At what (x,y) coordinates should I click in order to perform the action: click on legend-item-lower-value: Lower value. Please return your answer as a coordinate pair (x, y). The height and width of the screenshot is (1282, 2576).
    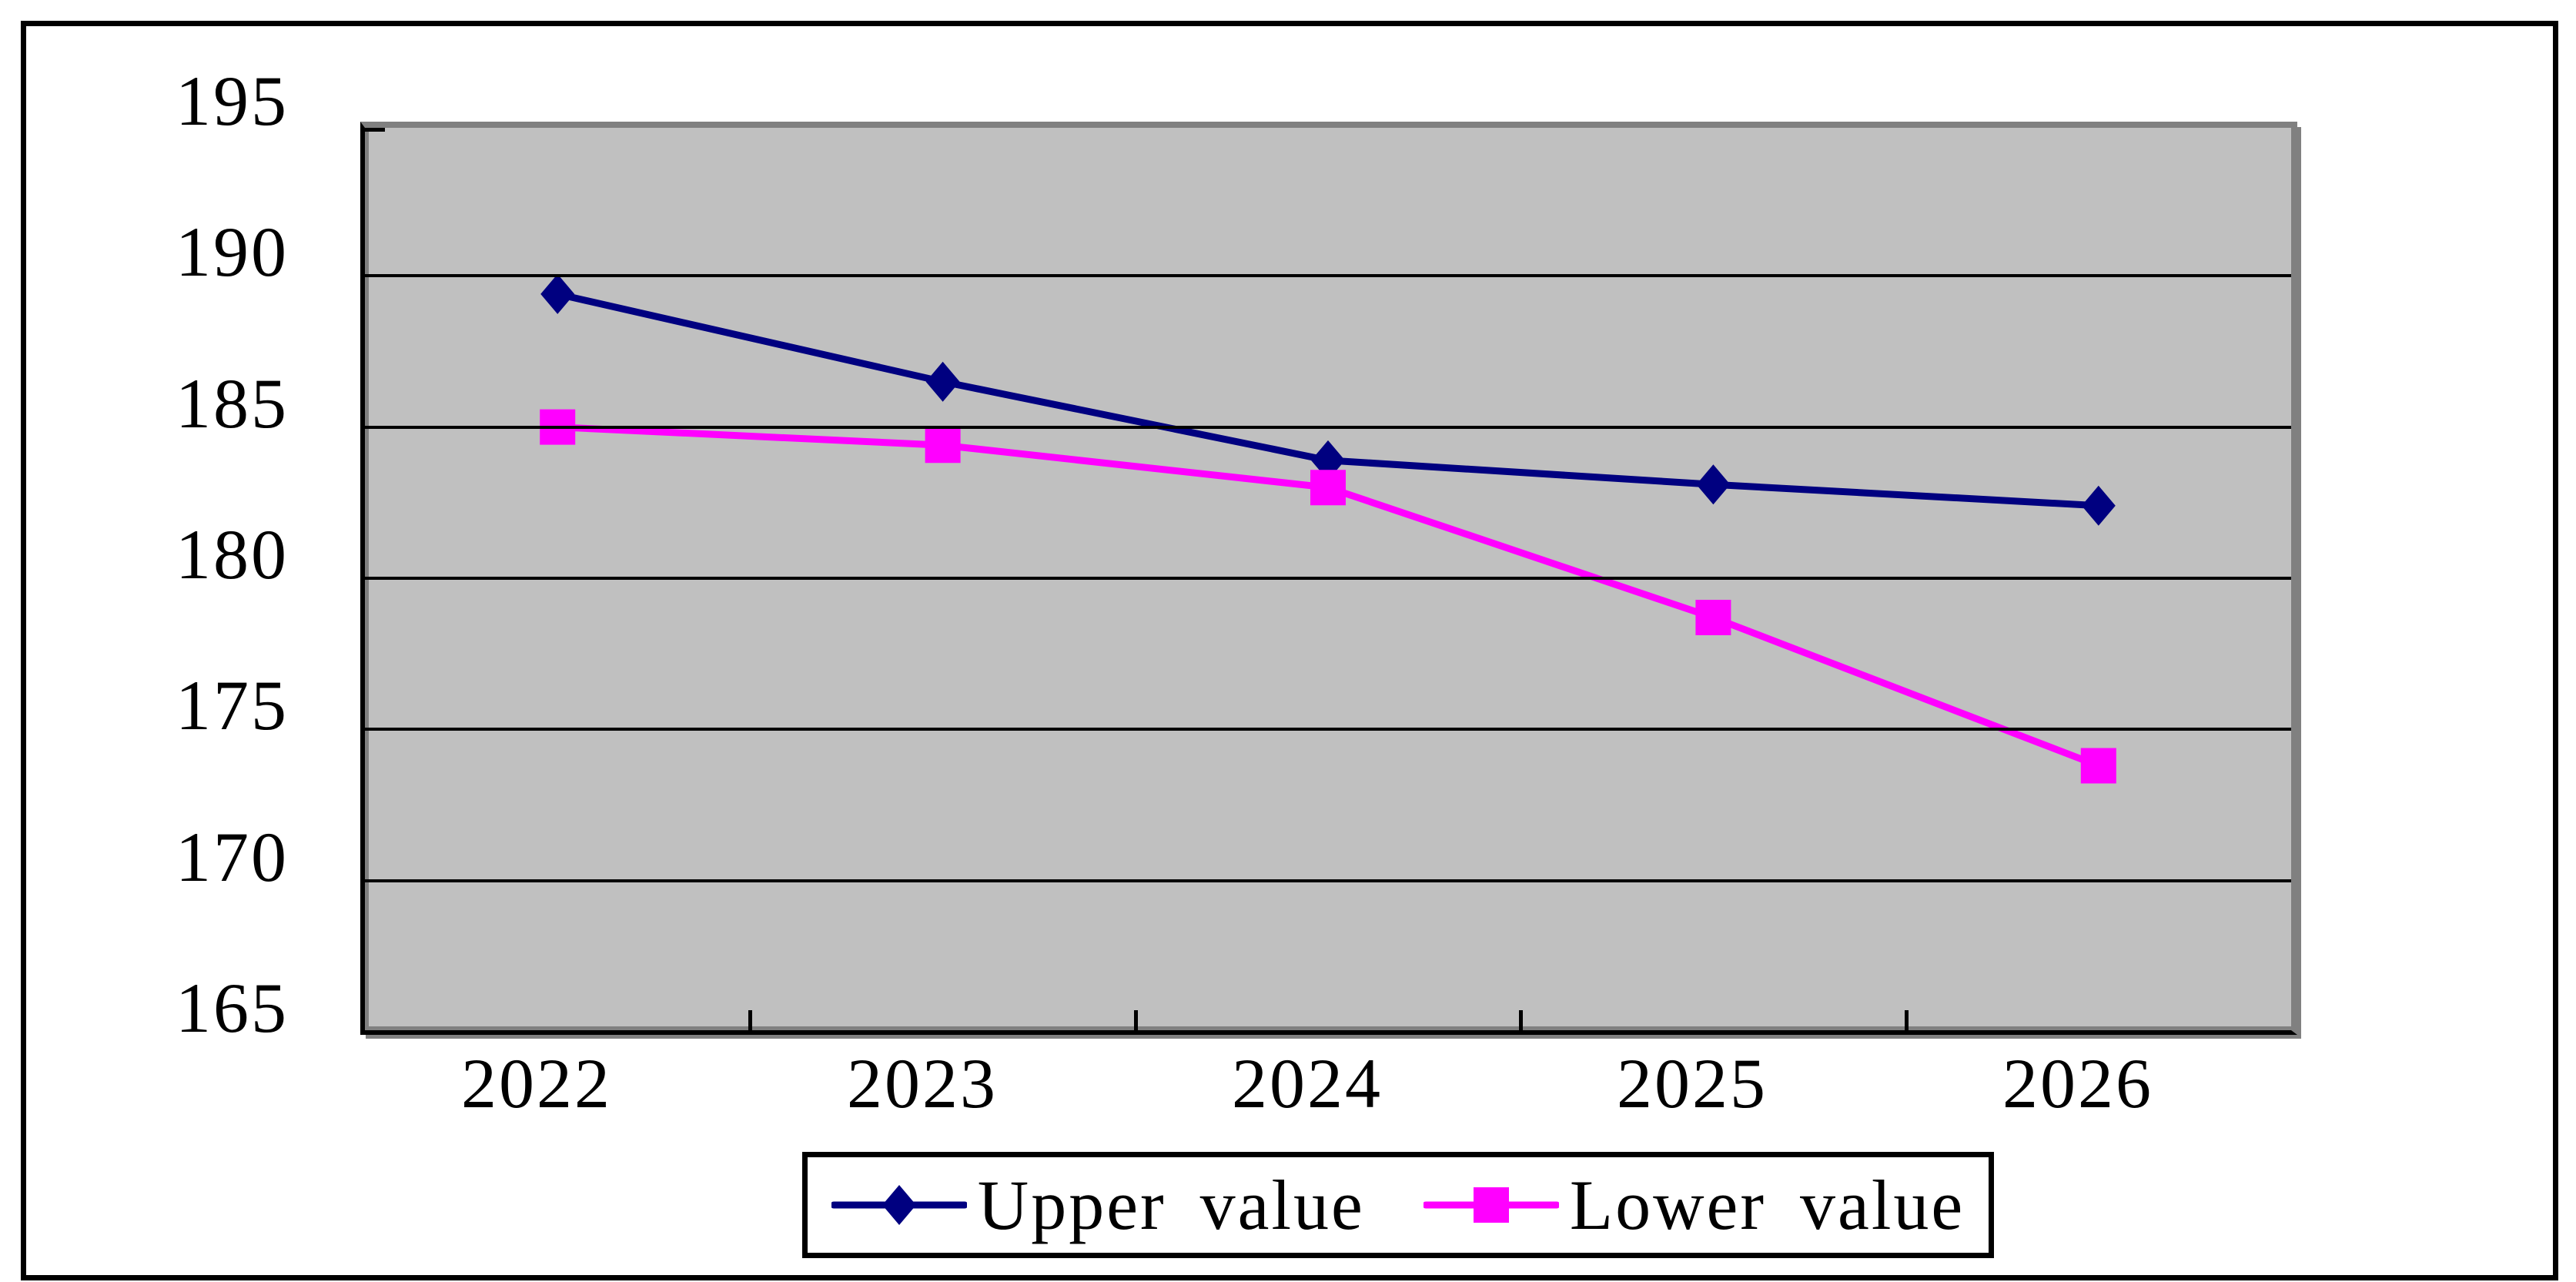
    Looking at the image, I should click on (1694, 1205).